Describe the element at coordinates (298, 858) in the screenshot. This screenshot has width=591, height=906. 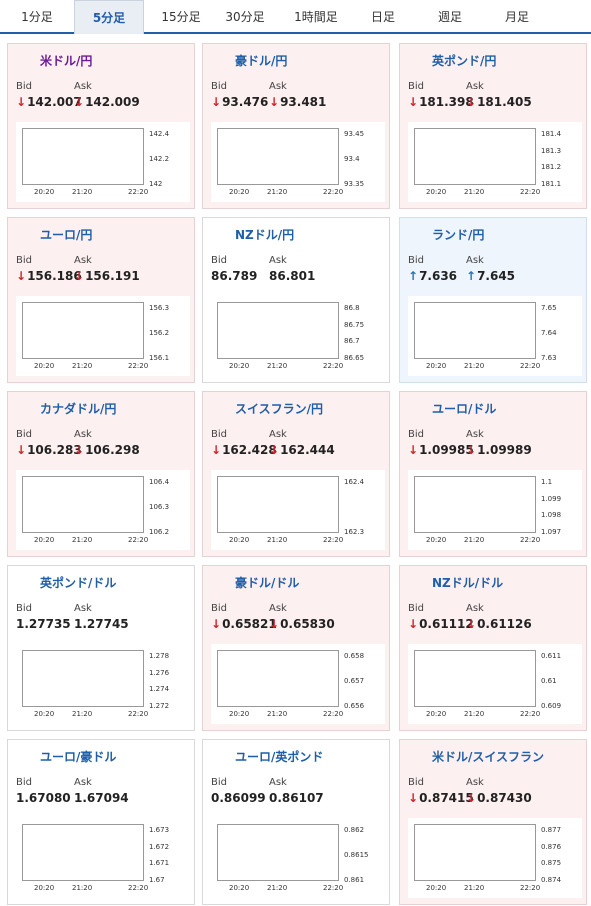
I see `candlestick-chart: 0.862 0.8615 0.861 20:20 21:20 22:20` at that location.